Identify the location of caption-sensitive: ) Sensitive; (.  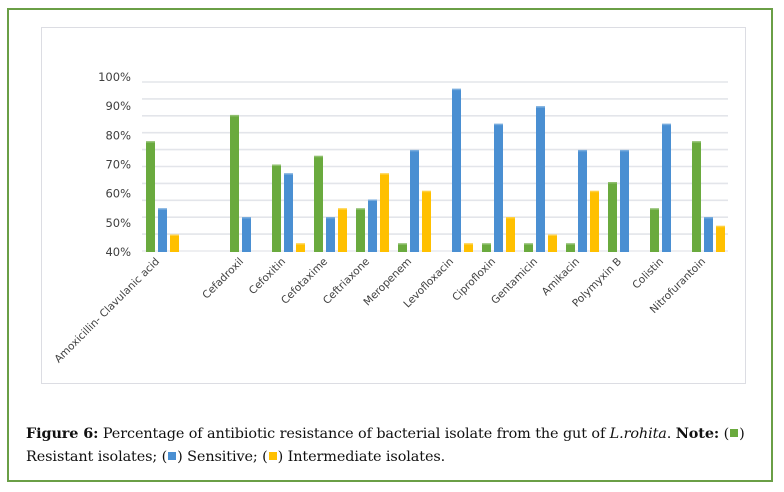
(222, 457).